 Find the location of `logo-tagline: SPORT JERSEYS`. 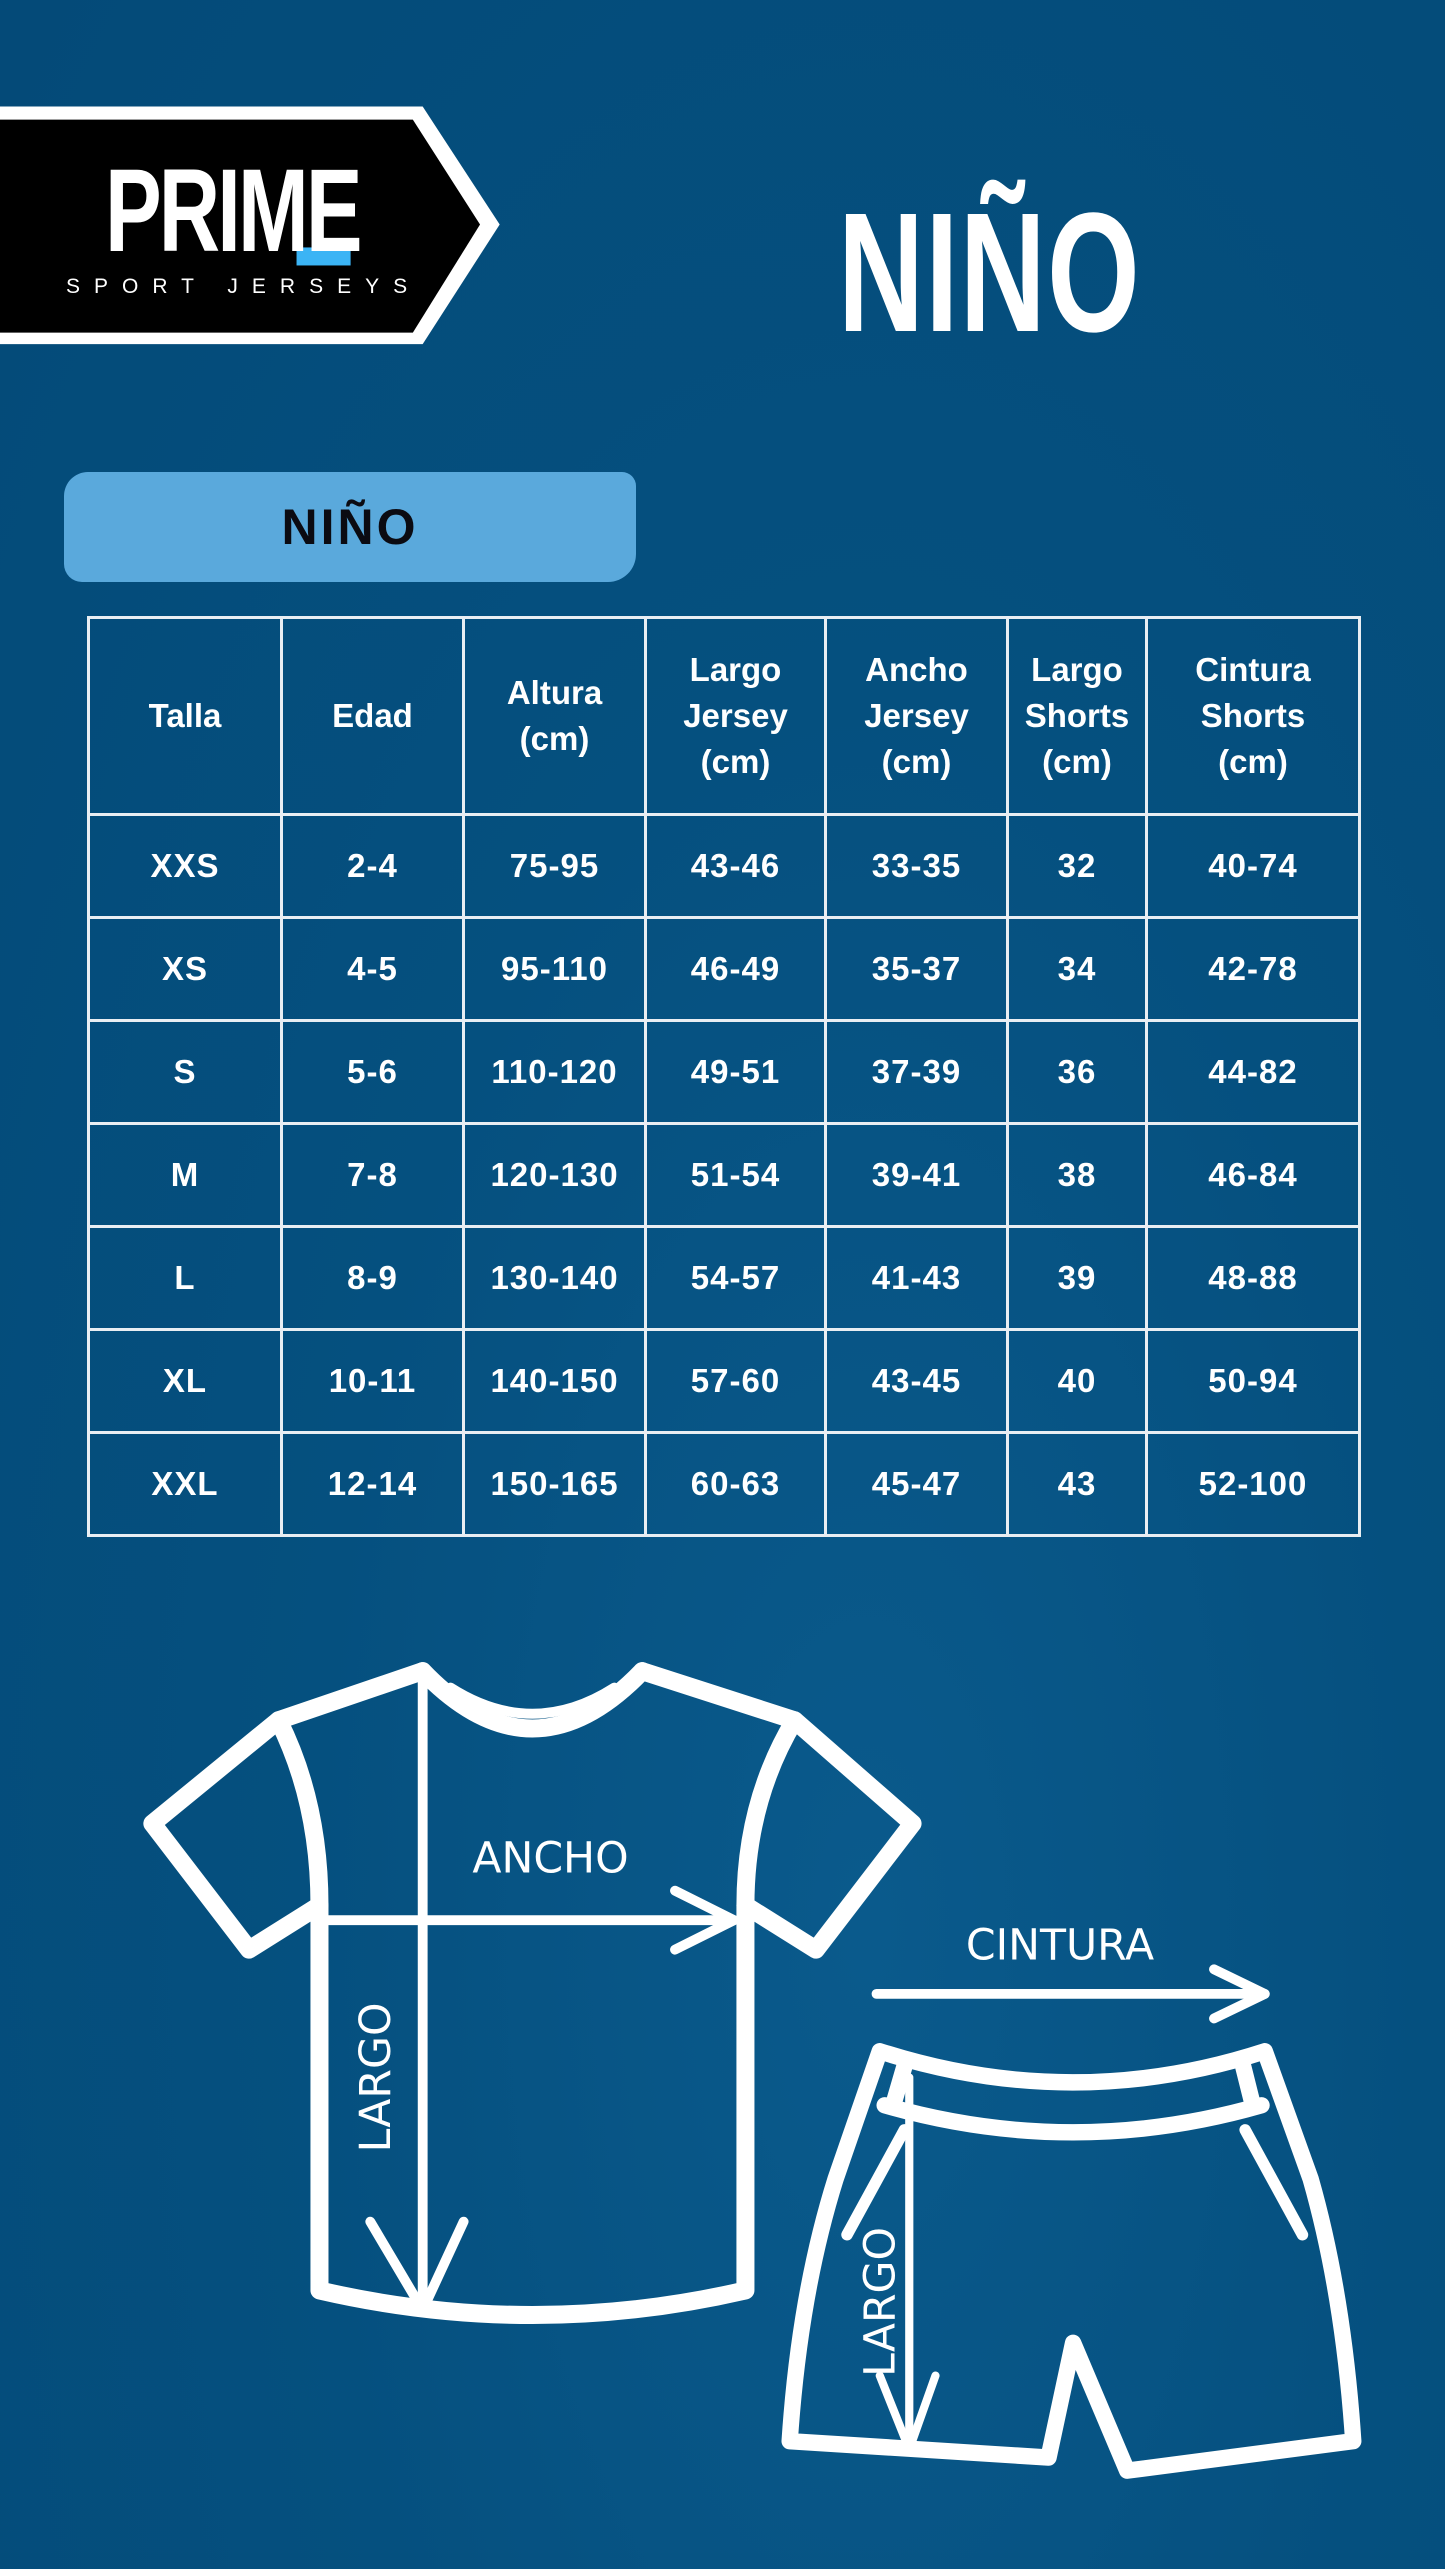

logo-tagline: SPORT JERSEYS is located at coordinates (244, 286).